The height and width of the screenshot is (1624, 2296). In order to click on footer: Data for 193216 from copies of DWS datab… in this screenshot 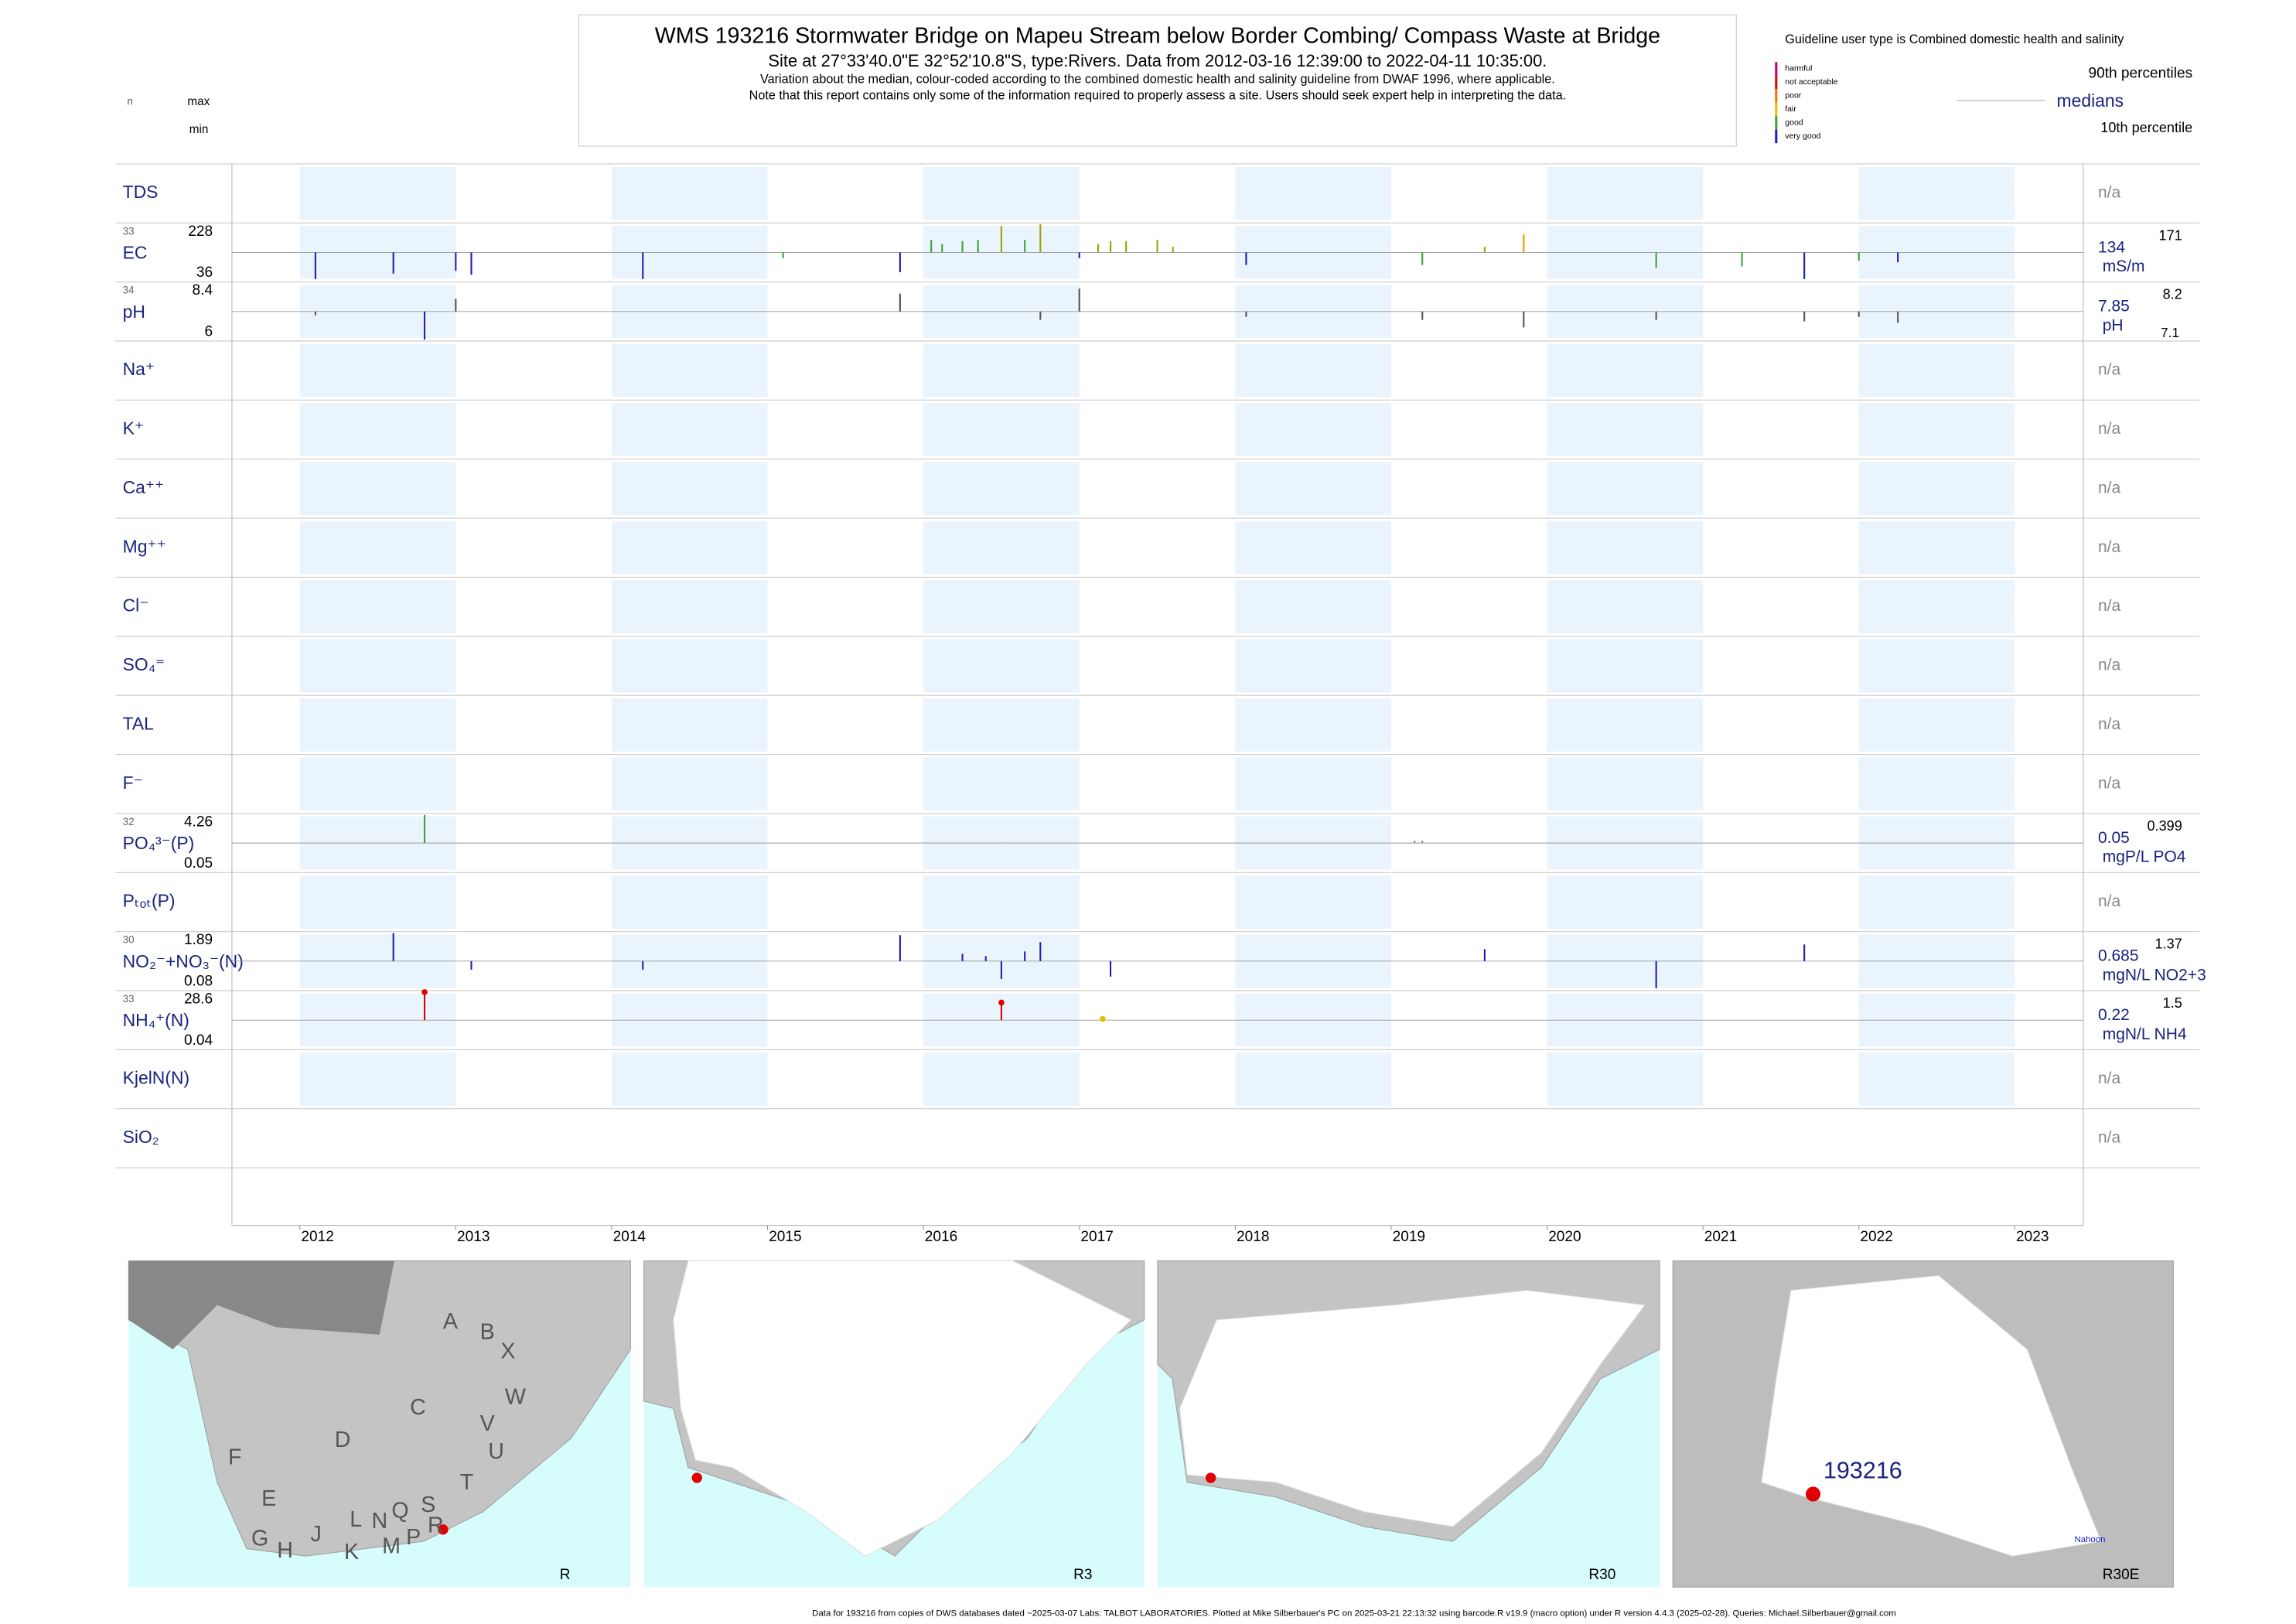, I will do `click(1354, 1614)`.